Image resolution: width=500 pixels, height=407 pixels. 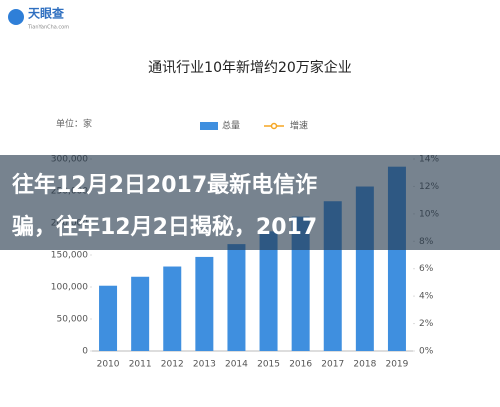 I want to click on overlay-text: 往年12月2日2017最新电信诈, so click(x=164, y=185).